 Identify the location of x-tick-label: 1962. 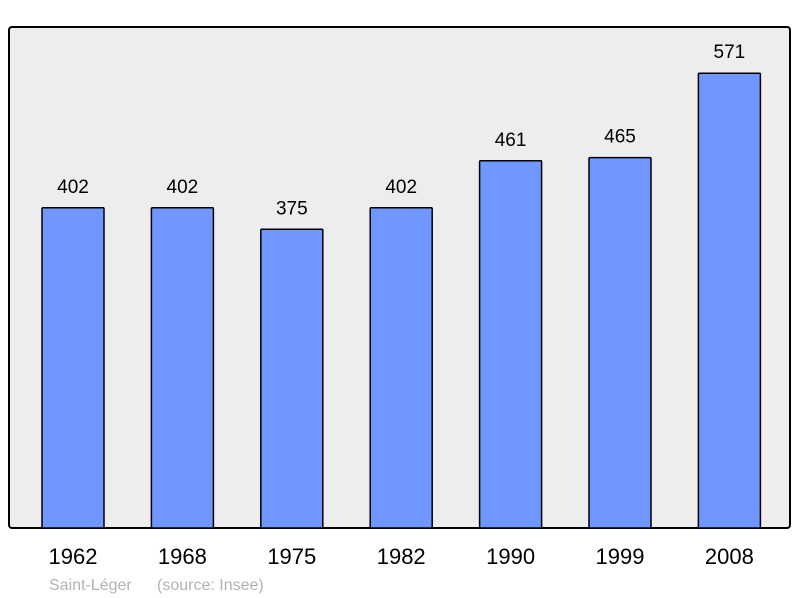
(73, 556).